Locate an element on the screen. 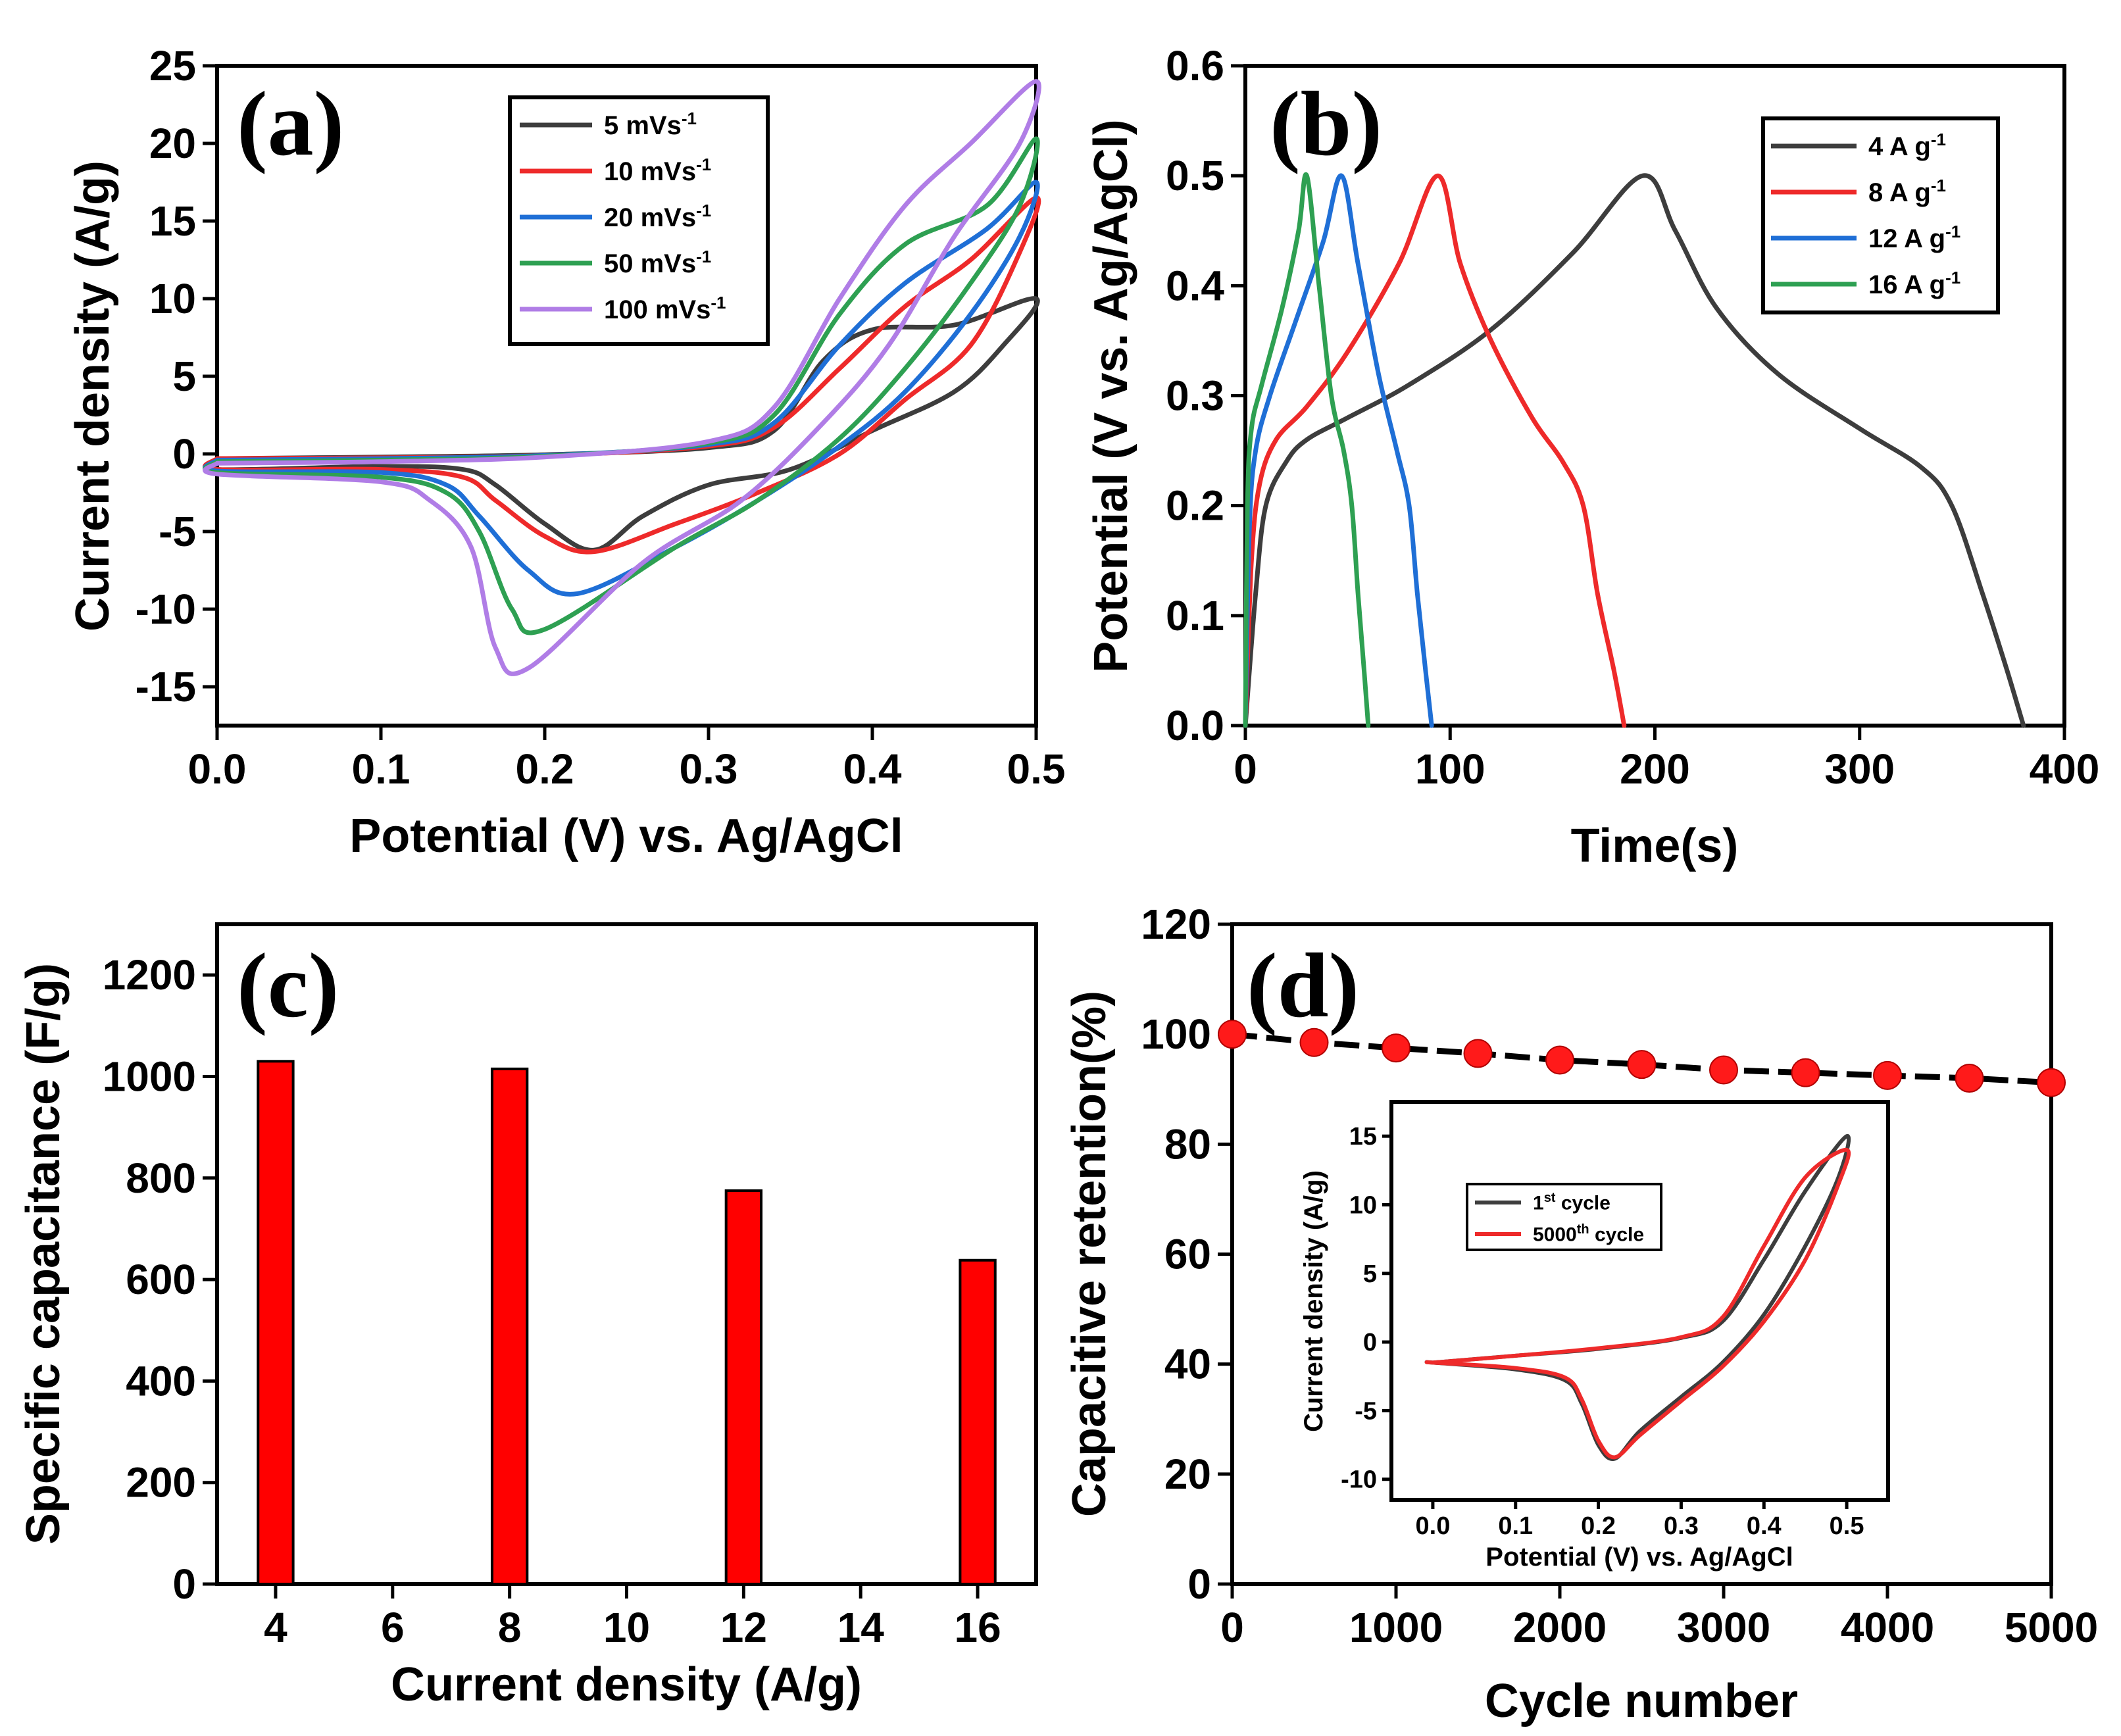 This screenshot has width=2121, height=1736. panel-b-xtick-label: 100 is located at coordinates (1450, 769).